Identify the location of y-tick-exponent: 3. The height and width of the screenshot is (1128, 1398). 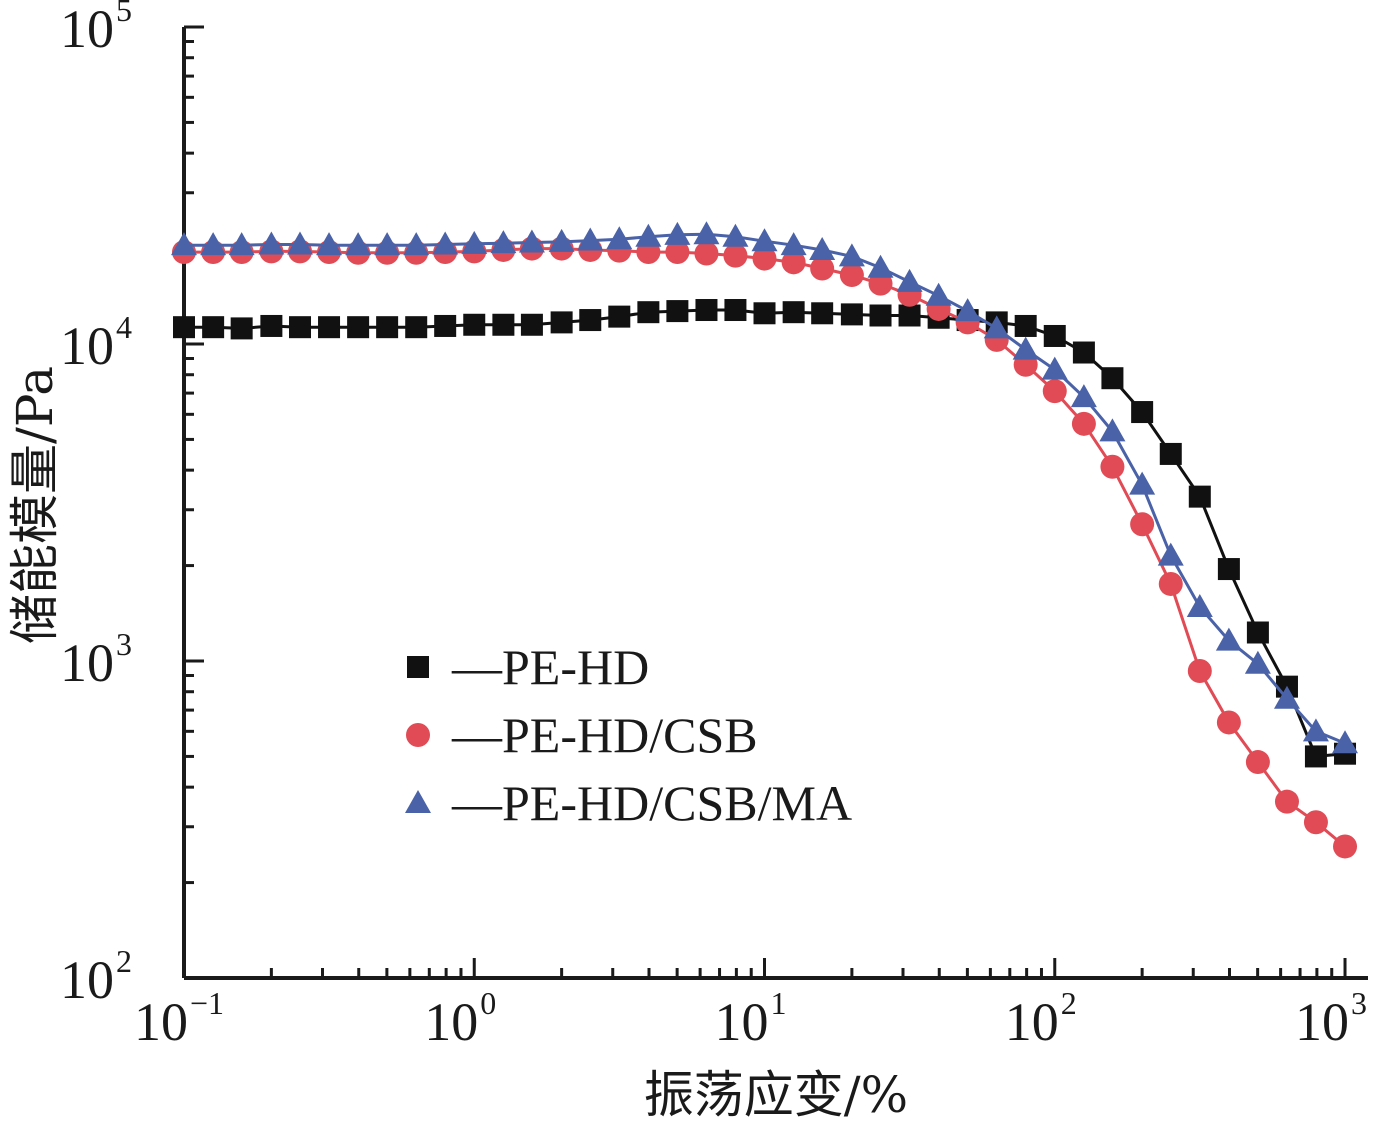
(124, 644).